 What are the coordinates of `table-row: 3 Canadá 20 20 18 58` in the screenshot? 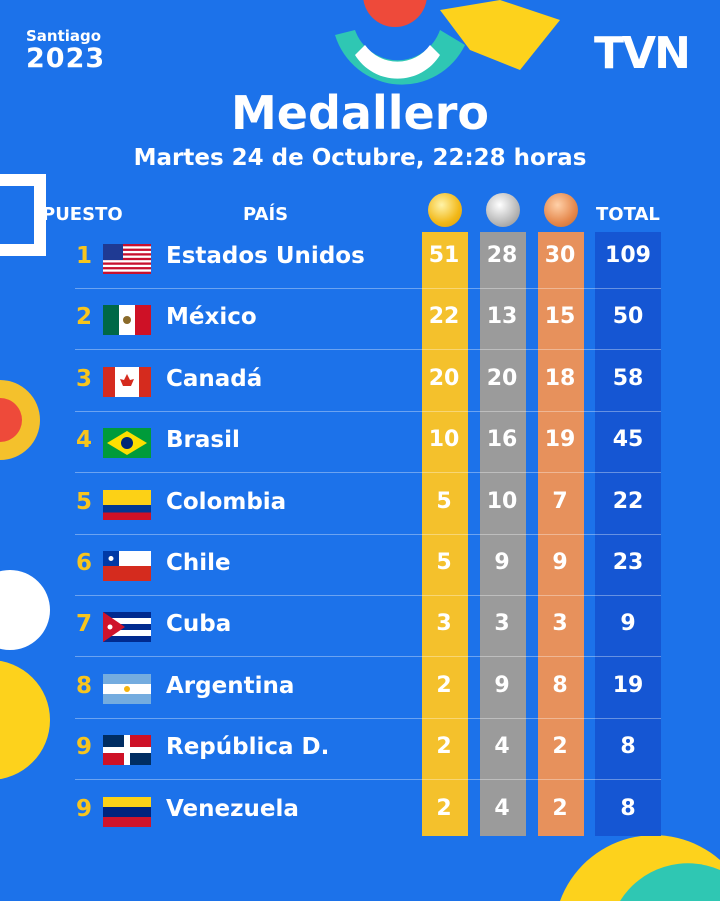 It's located at (368, 381).